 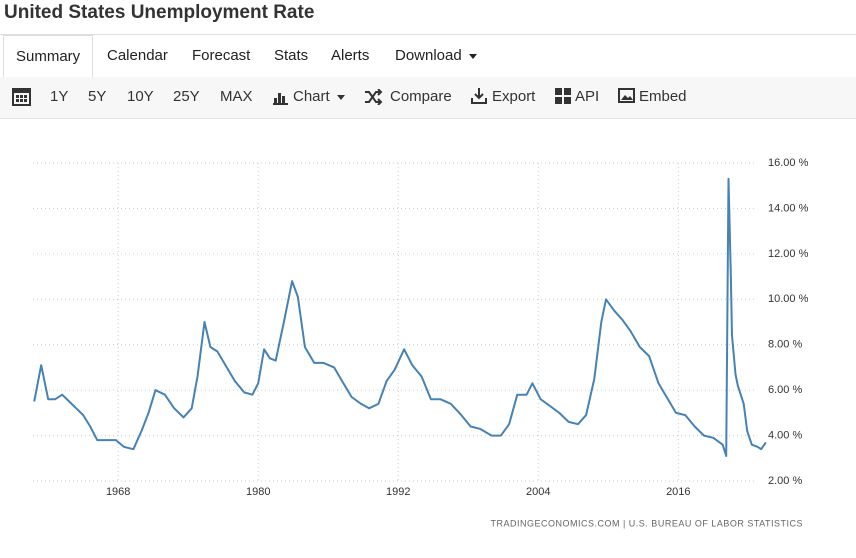 What do you see at coordinates (479, 96) in the screenshot?
I see `export-icon` at bounding box center [479, 96].